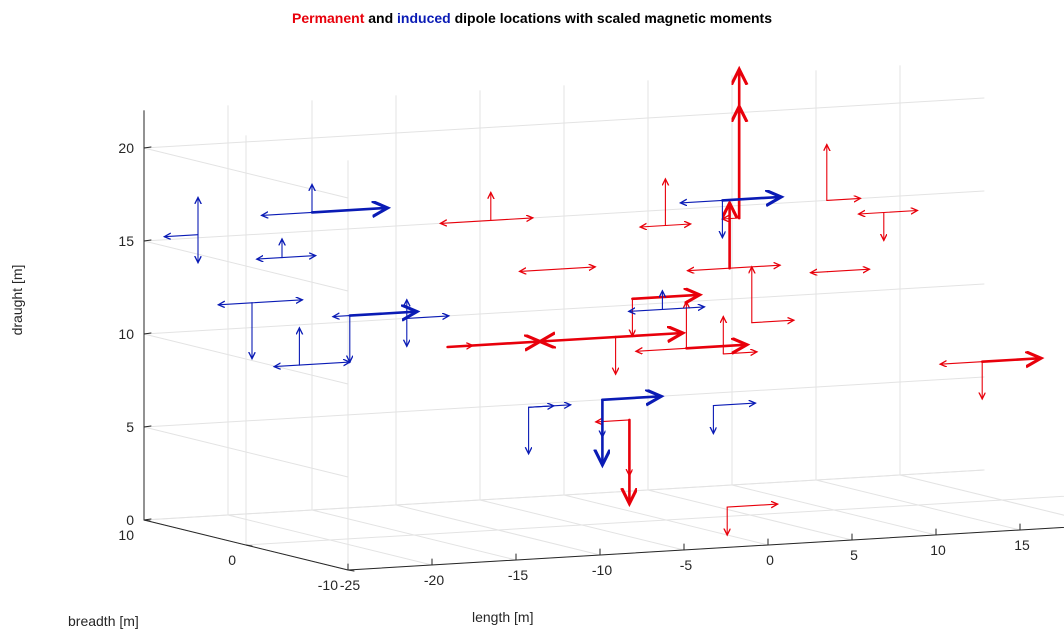 Image resolution: width=1064 pixels, height=630 pixels. Describe the element at coordinates (126, 334) in the screenshot. I see `z-tick-label: 10` at that location.